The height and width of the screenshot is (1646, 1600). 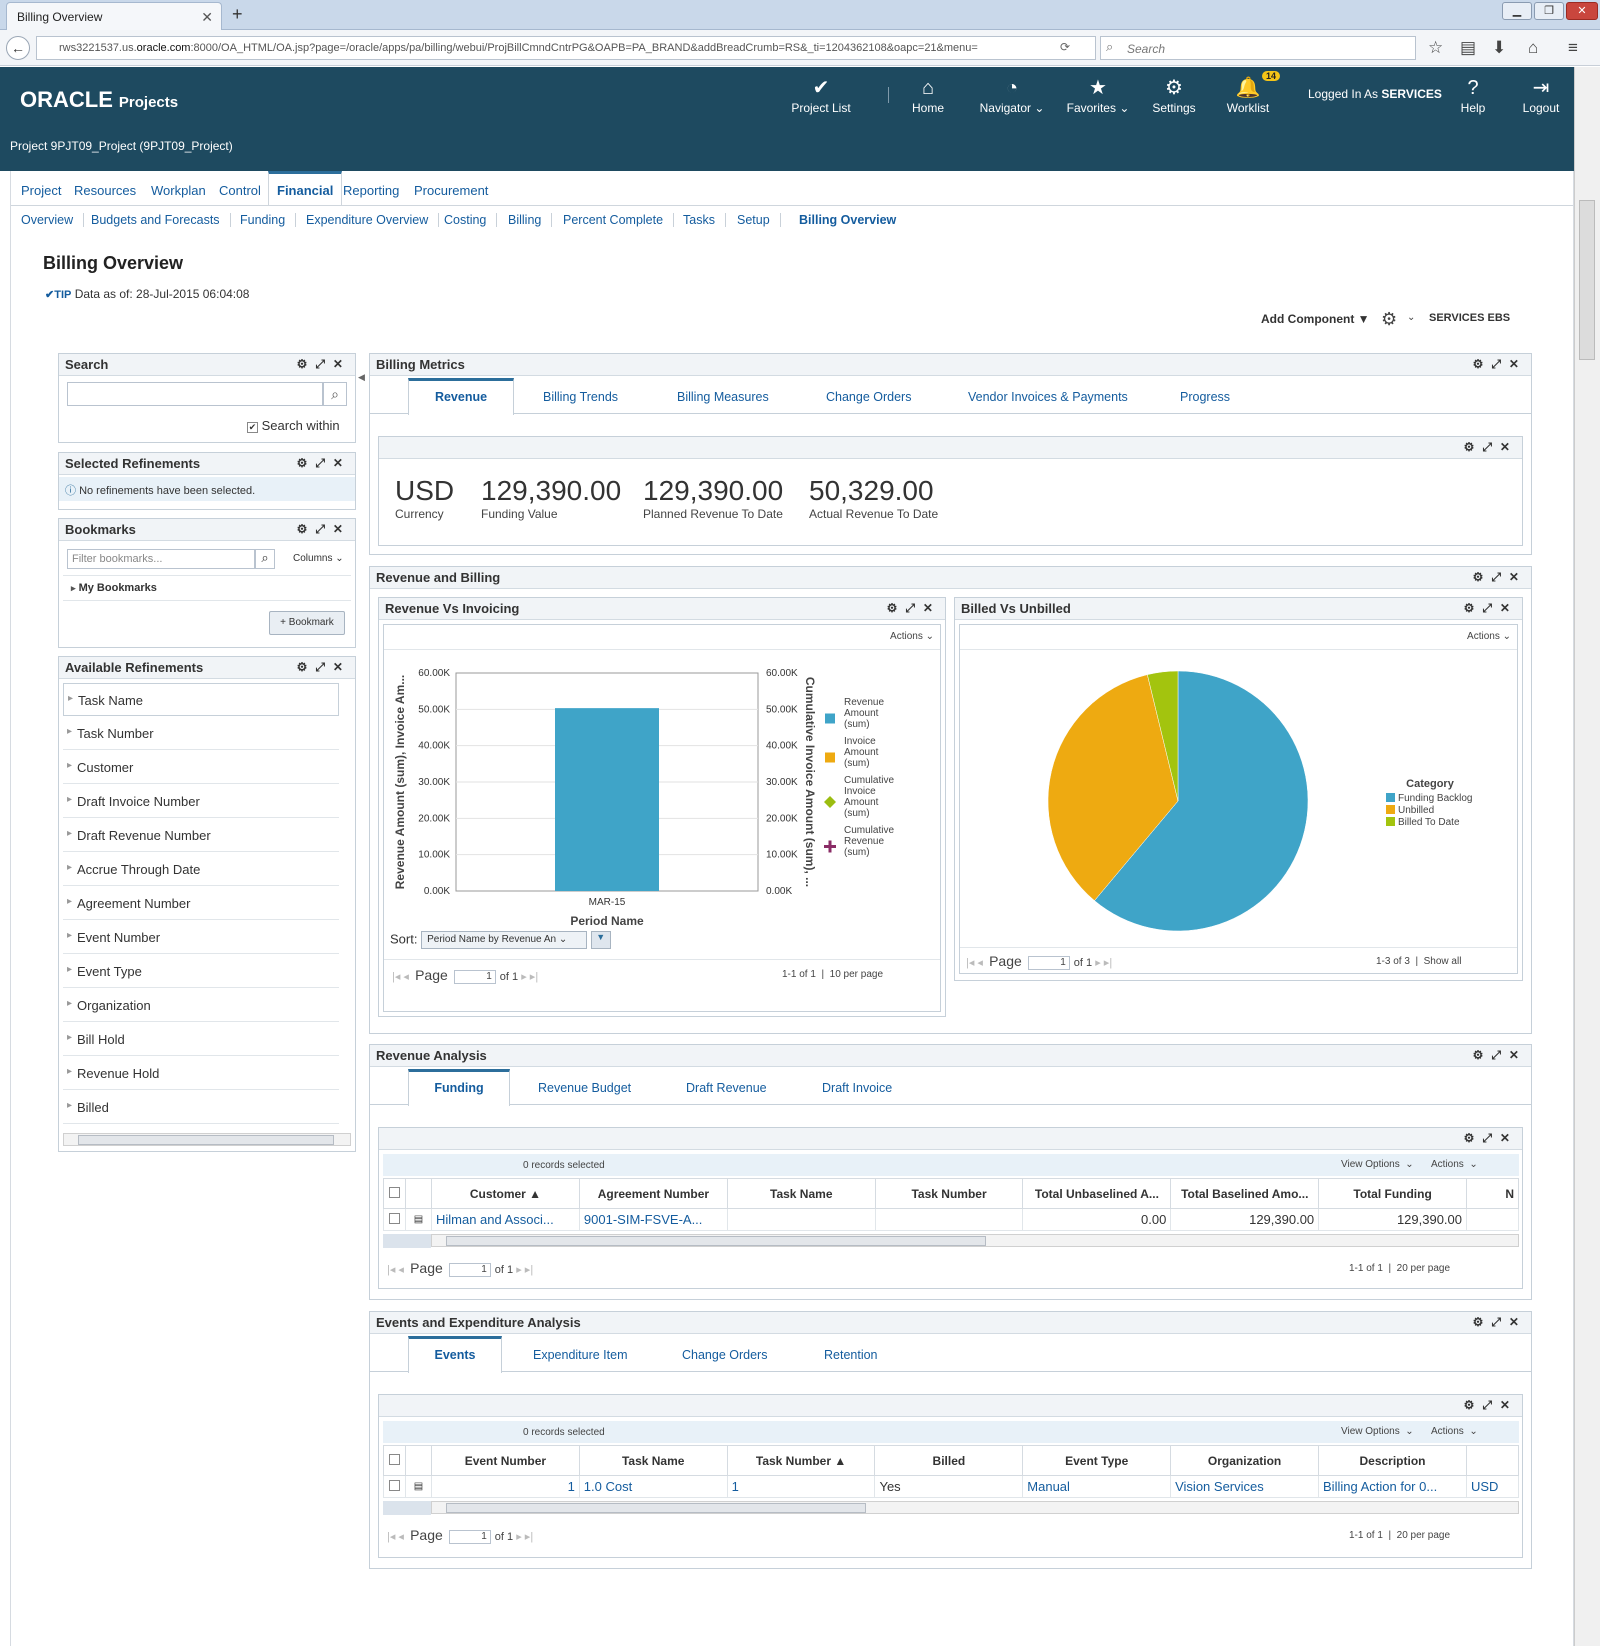 What do you see at coordinates (195, 394) in the screenshot?
I see `search-input` at bounding box center [195, 394].